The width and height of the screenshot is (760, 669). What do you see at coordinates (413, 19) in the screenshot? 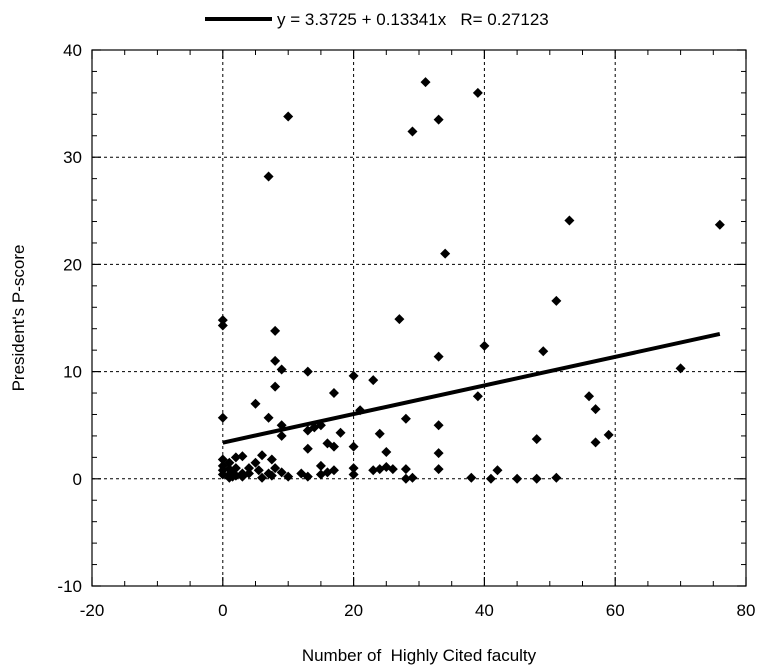
I see `legend-label: y = 3.3725 + 0.13341x R= 0.27123` at bounding box center [413, 19].